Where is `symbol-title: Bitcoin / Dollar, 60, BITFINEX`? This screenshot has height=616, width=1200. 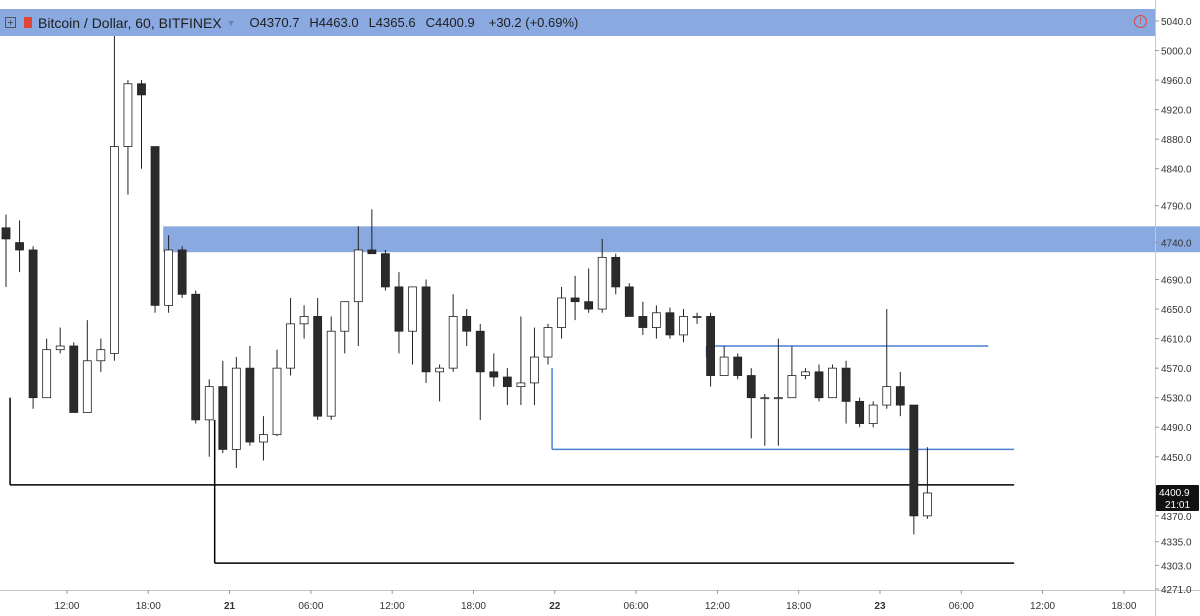
symbol-title: Bitcoin / Dollar, 60, BITFINEX is located at coordinates (130, 22).